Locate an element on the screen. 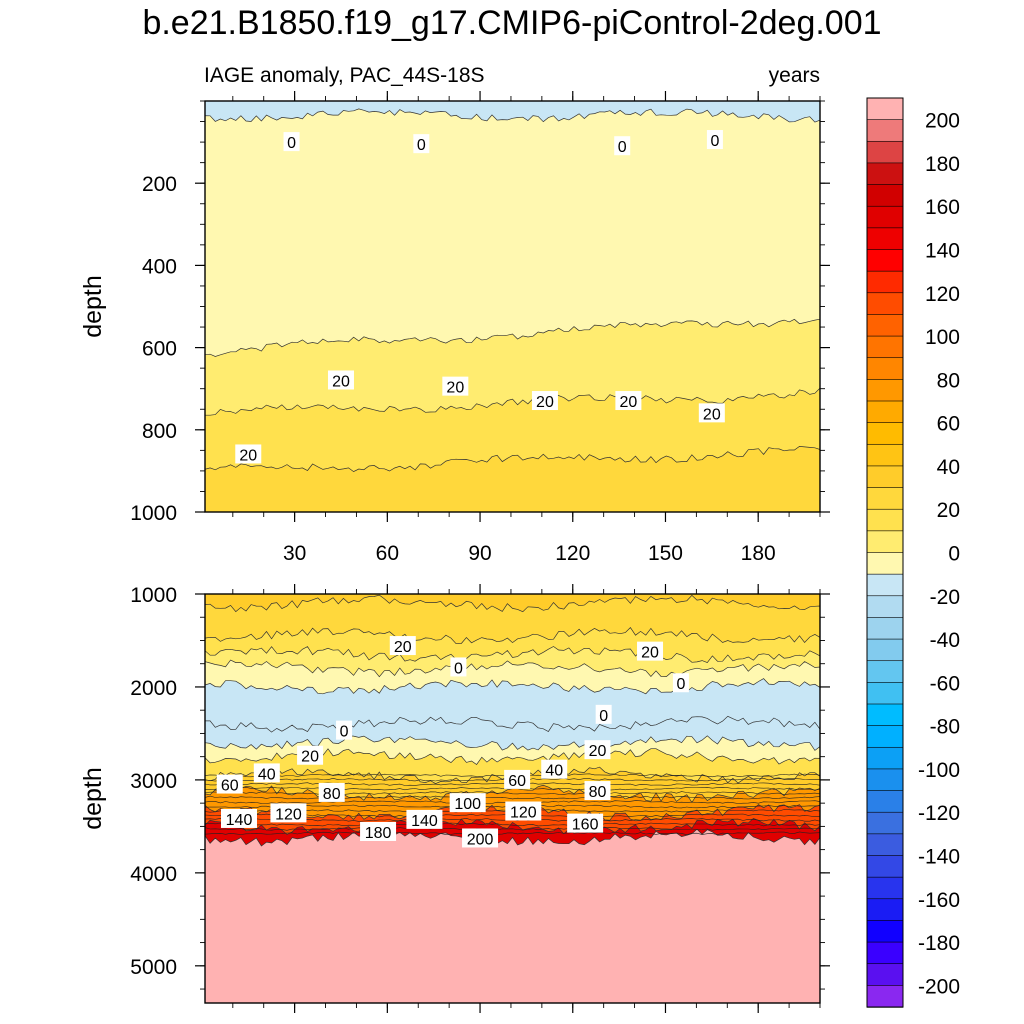  x-tick-label: 90 is located at coordinates (479, 553).